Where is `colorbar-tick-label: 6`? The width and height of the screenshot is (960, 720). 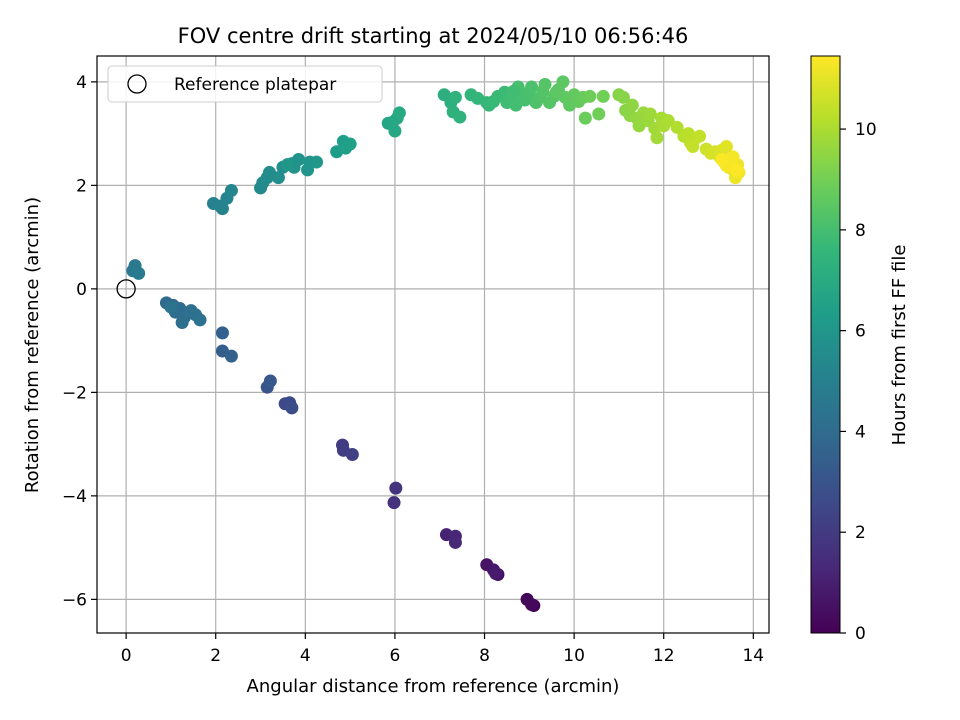
colorbar-tick-label: 6 is located at coordinates (860, 332).